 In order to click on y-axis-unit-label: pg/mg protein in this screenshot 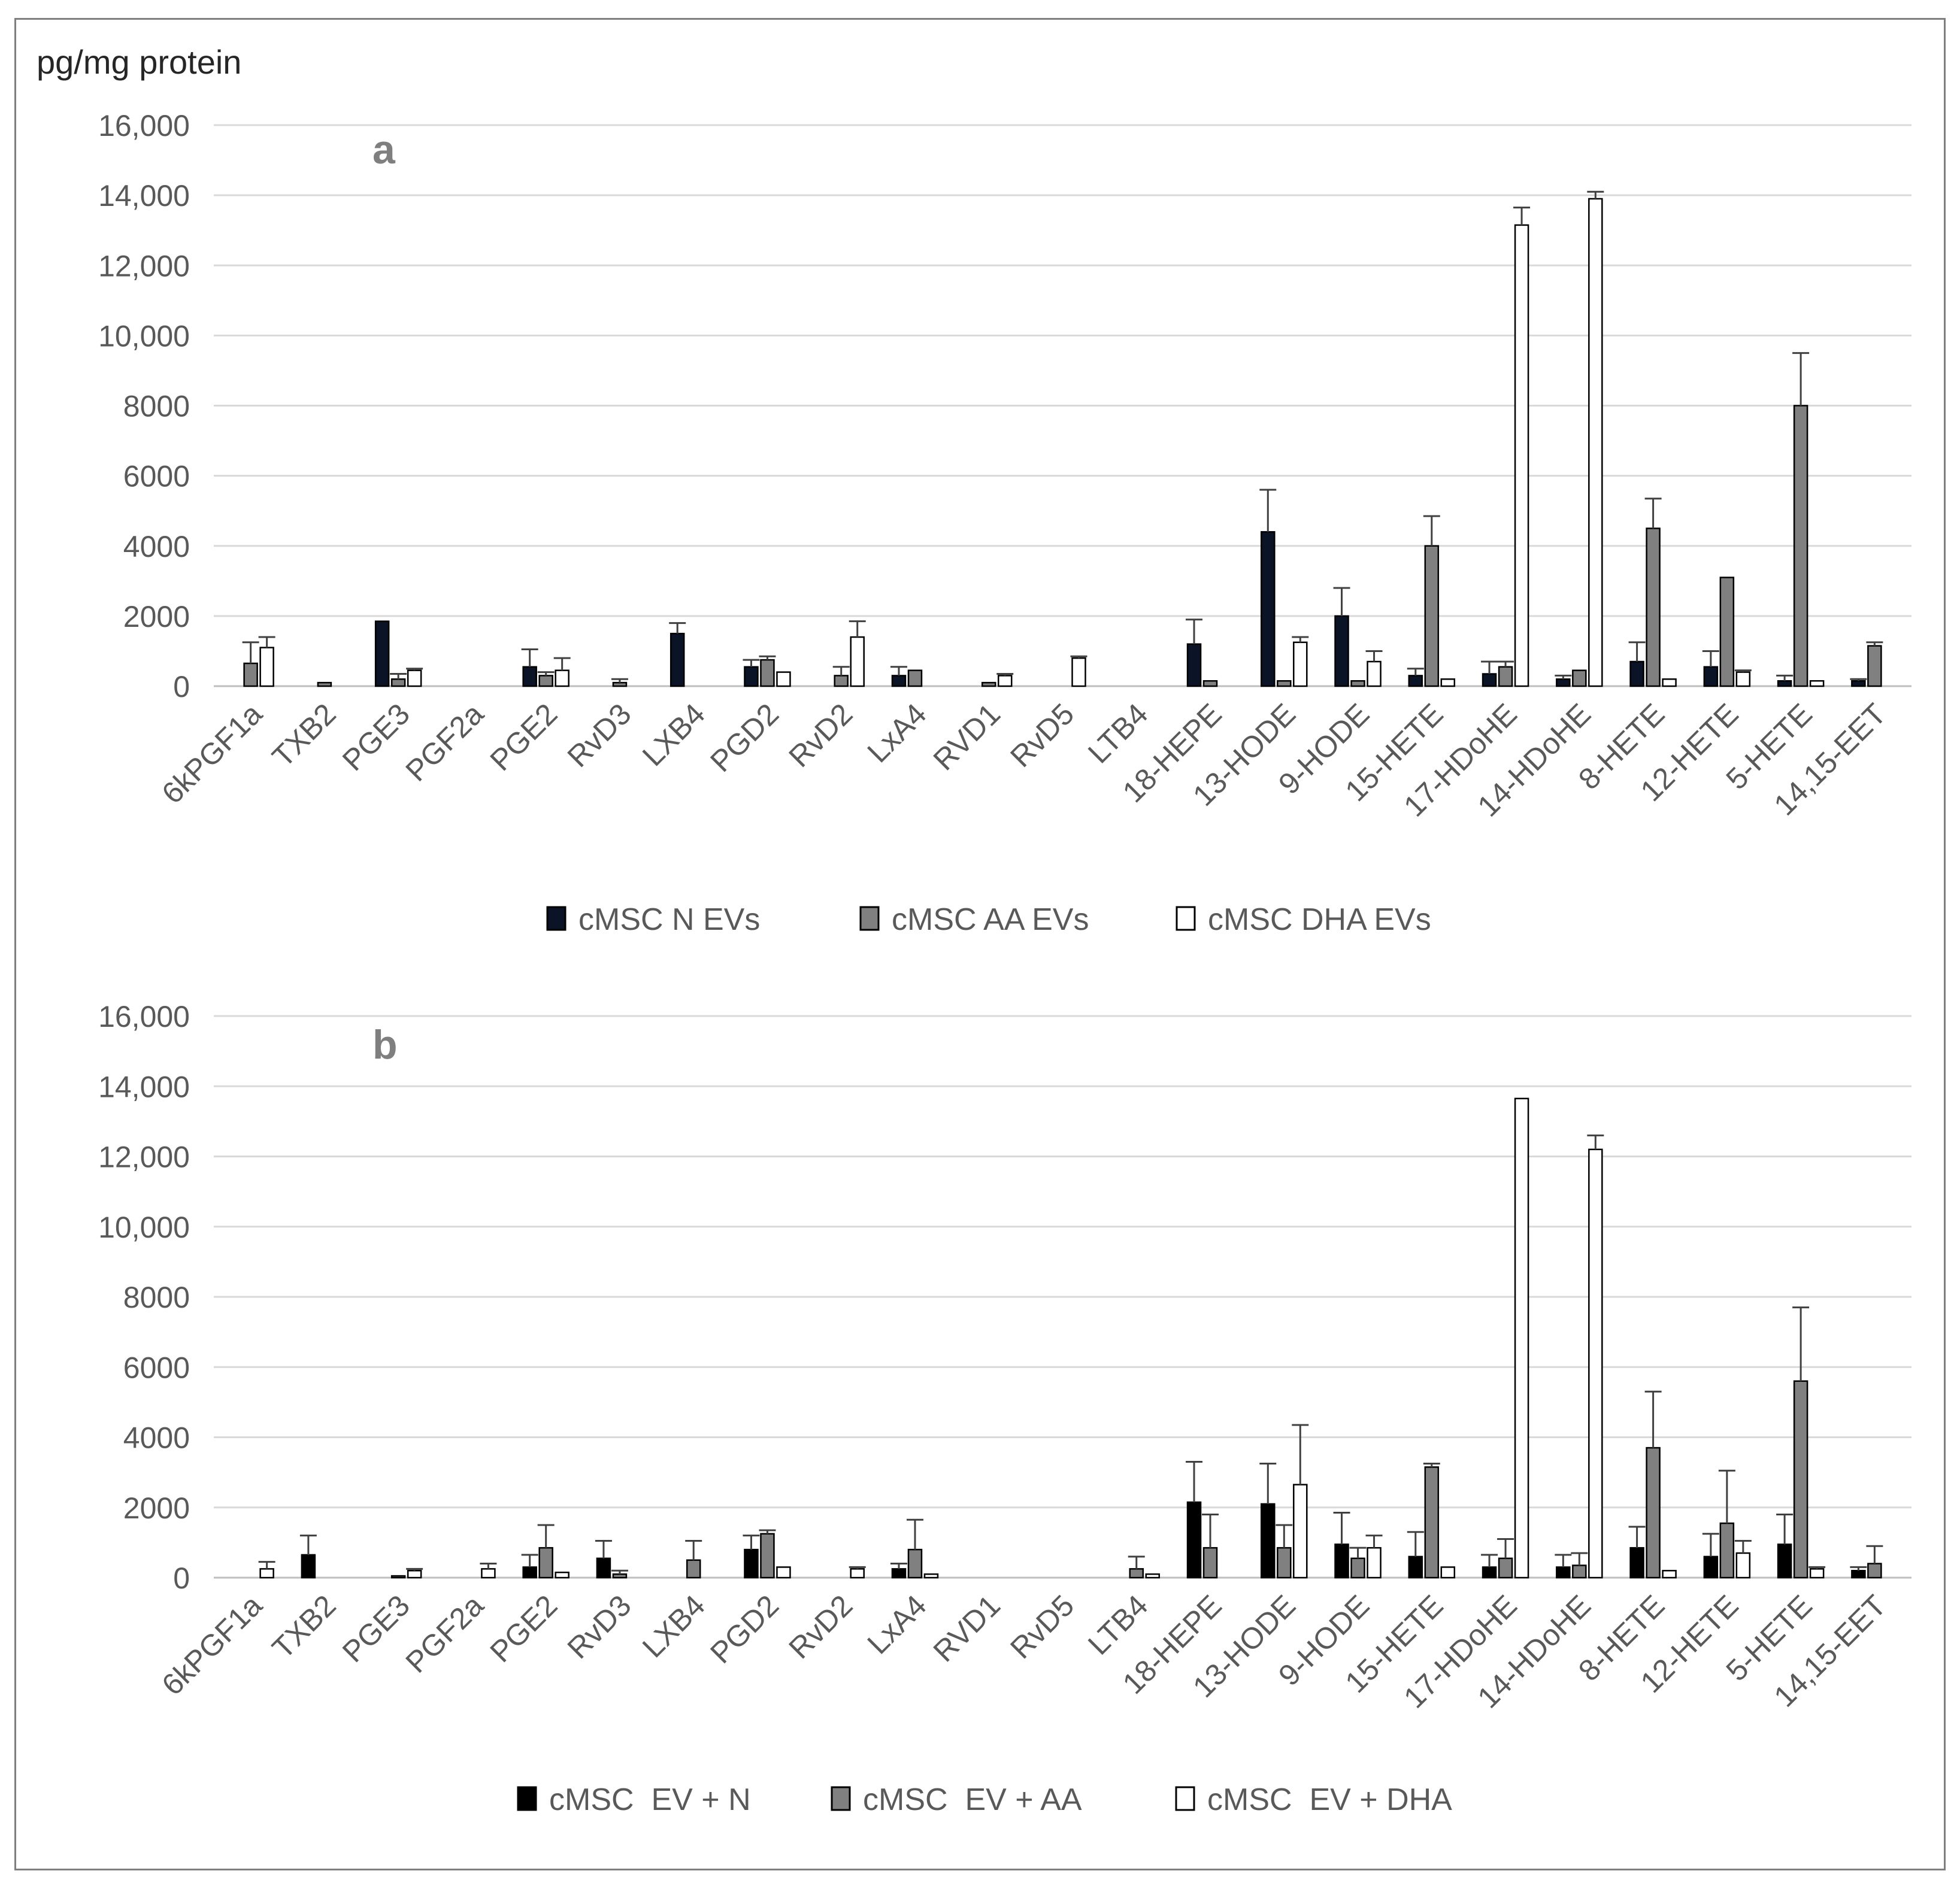, I will do `click(139, 62)`.